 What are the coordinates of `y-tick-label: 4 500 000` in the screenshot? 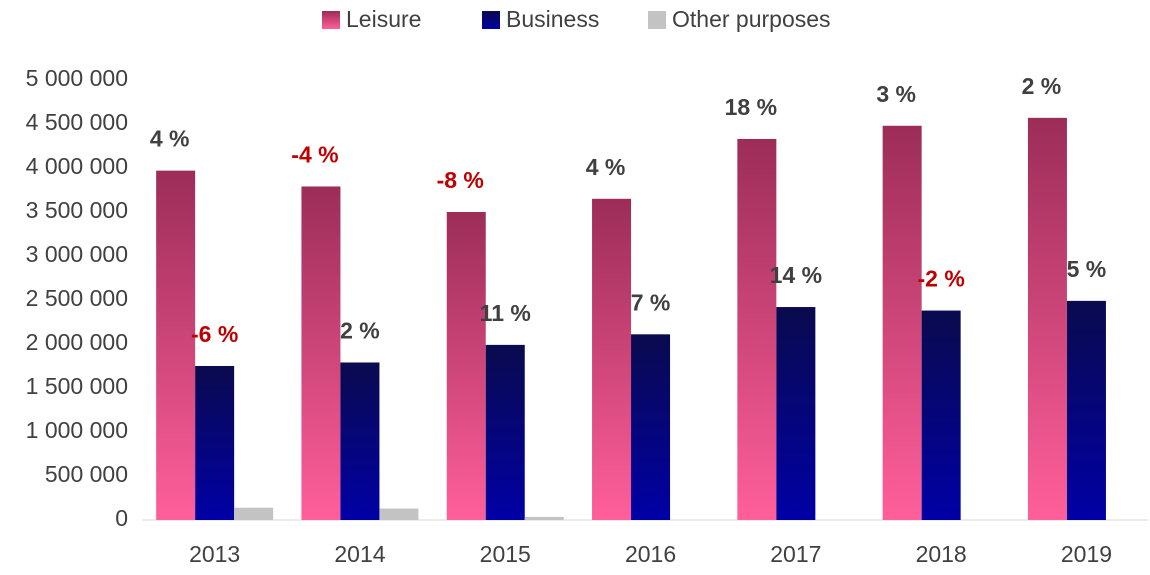 It's located at (77, 122).